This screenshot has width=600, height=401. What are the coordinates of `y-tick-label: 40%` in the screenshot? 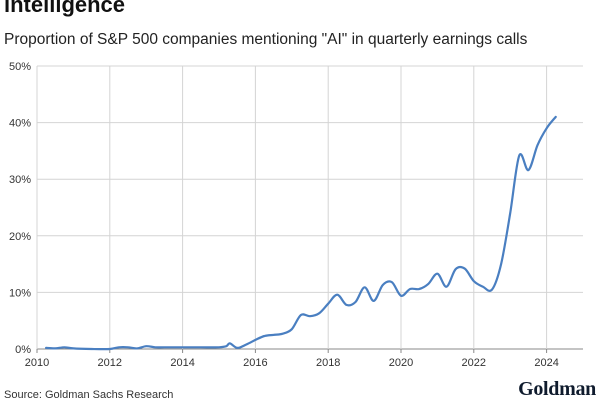 It's located at (20, 124).